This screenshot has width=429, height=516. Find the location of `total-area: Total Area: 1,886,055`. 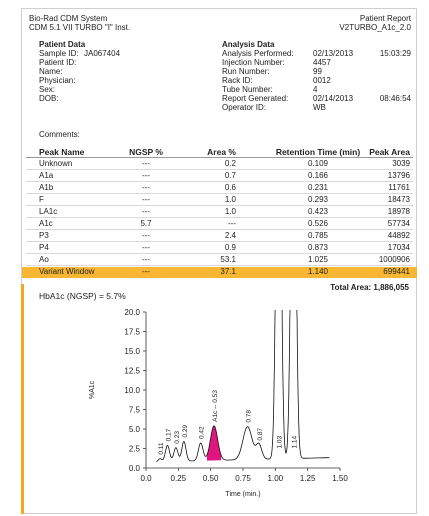

total-area: Total Area: 1,886,055 is located at coordinates (369, 287).